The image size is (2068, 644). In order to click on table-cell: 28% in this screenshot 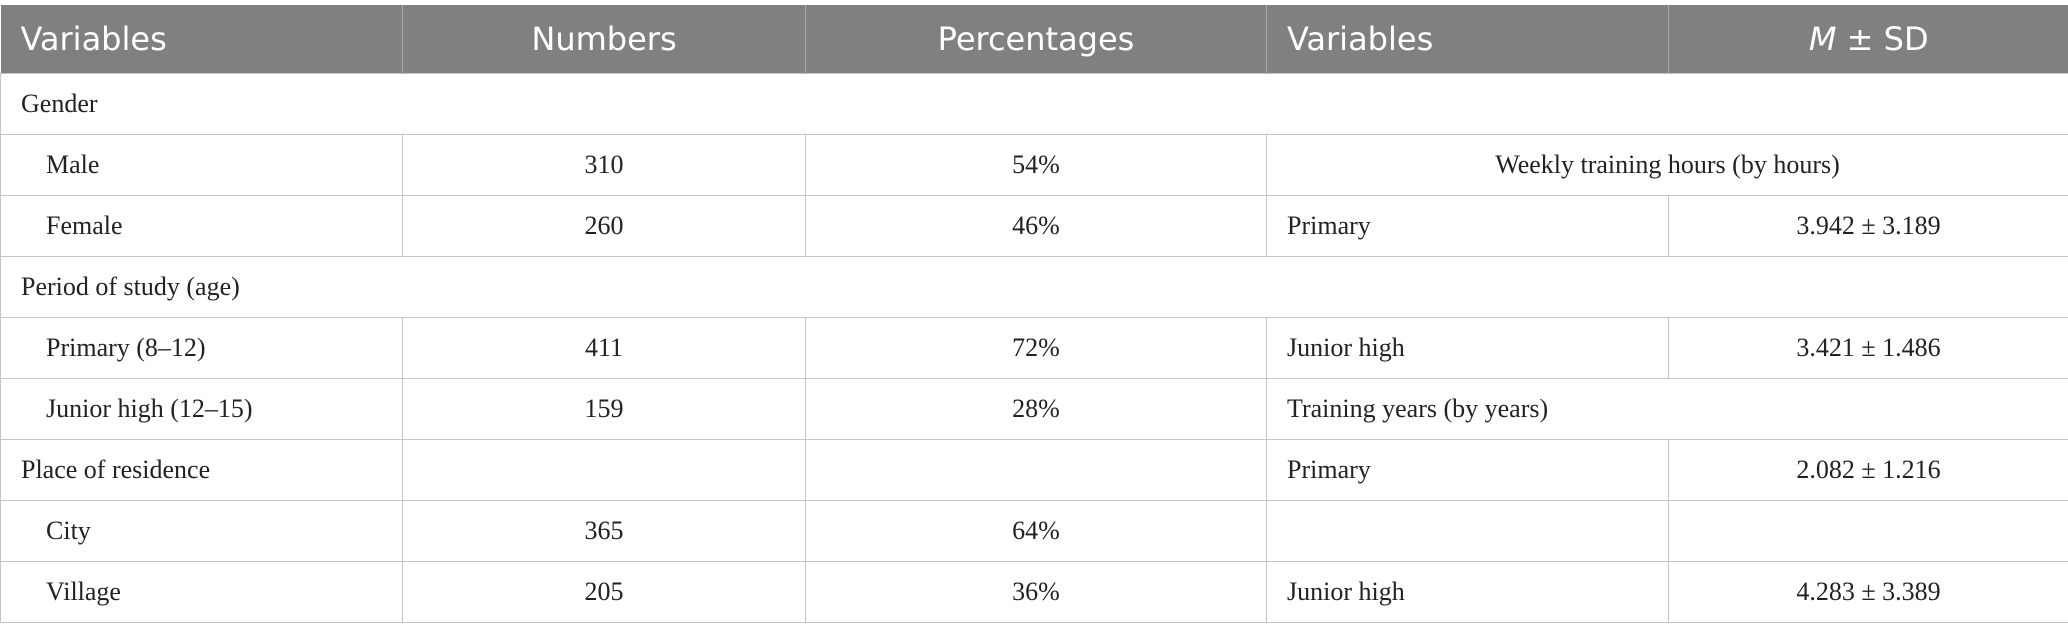, I will do `click(1036, 409)`.